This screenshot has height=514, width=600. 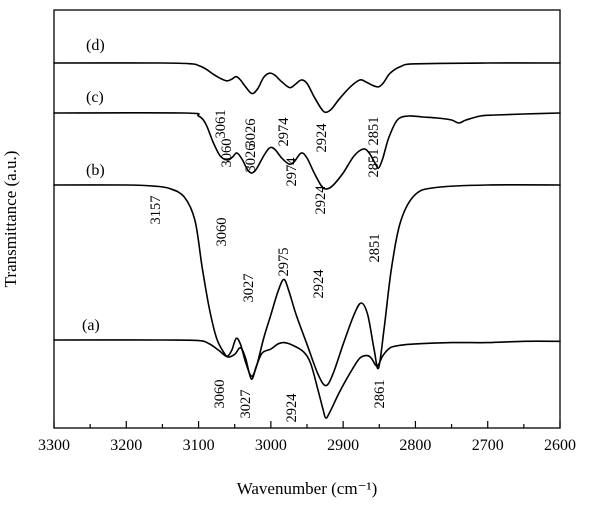 I want to click on peak-label-d-2974: 2974, so click(x=284, y=132).